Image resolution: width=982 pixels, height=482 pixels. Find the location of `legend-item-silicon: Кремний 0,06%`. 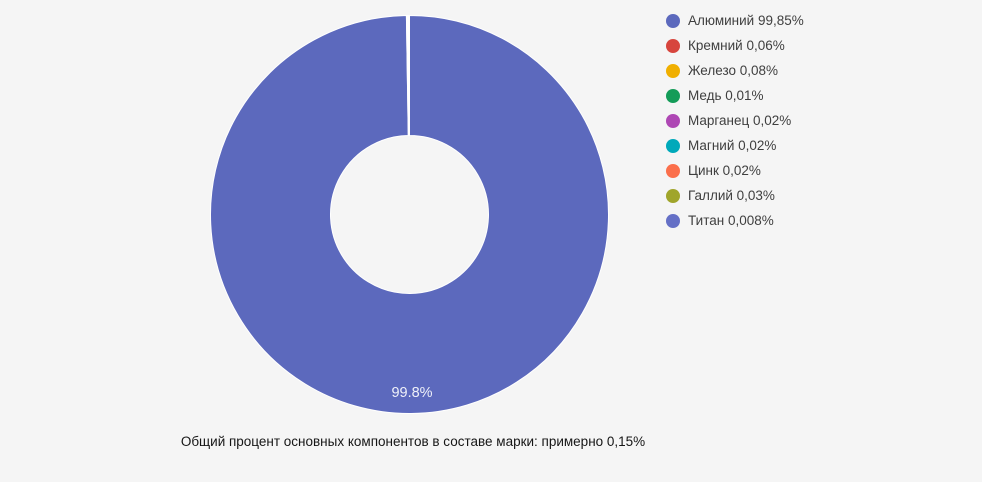

legend-item-silicon: Кремний 0,06% is located at coordinates (735, 45).